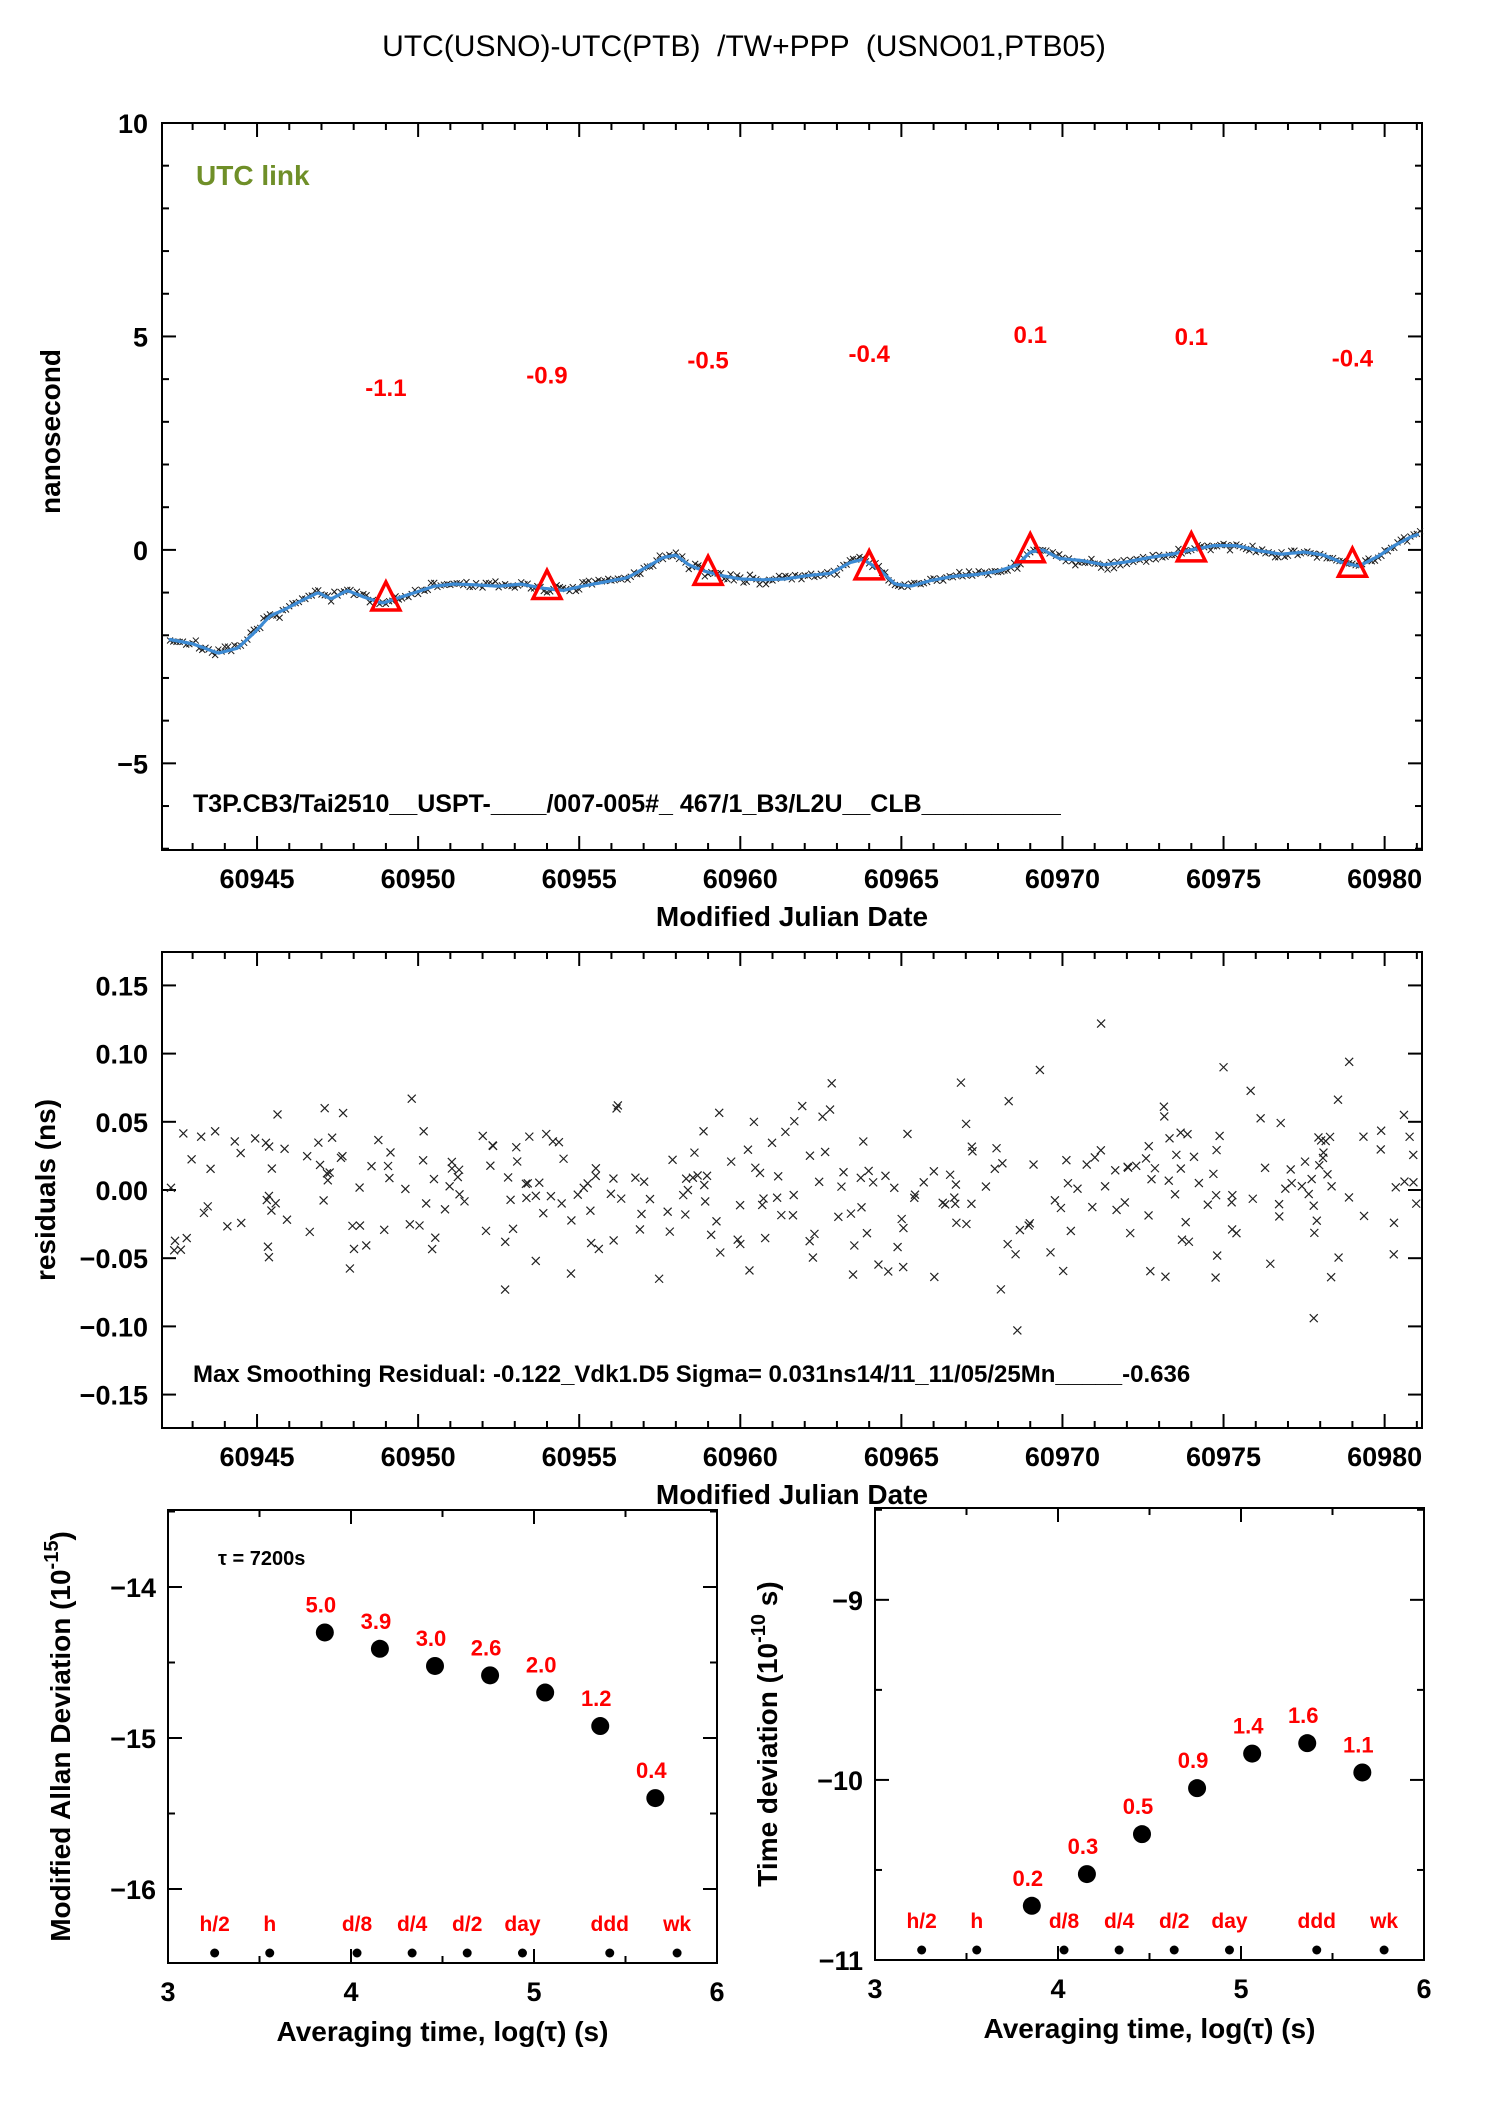  Describe the element at coordinates (579, 1457) in the screenshot. I see `x-tick-label: 60955` at that location.